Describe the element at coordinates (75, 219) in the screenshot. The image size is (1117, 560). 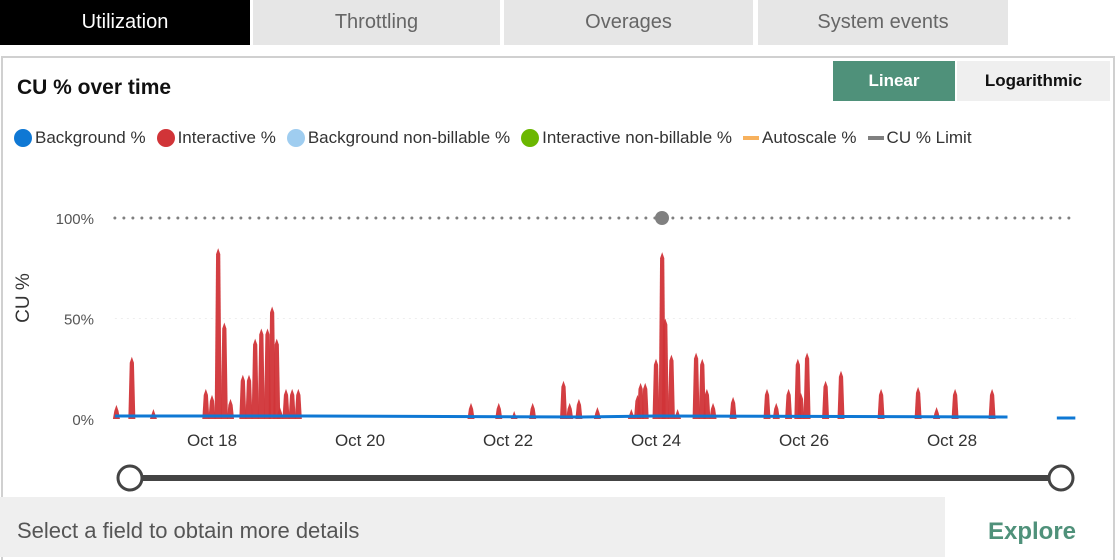
I see `y-tick-label: 100%` at that location.